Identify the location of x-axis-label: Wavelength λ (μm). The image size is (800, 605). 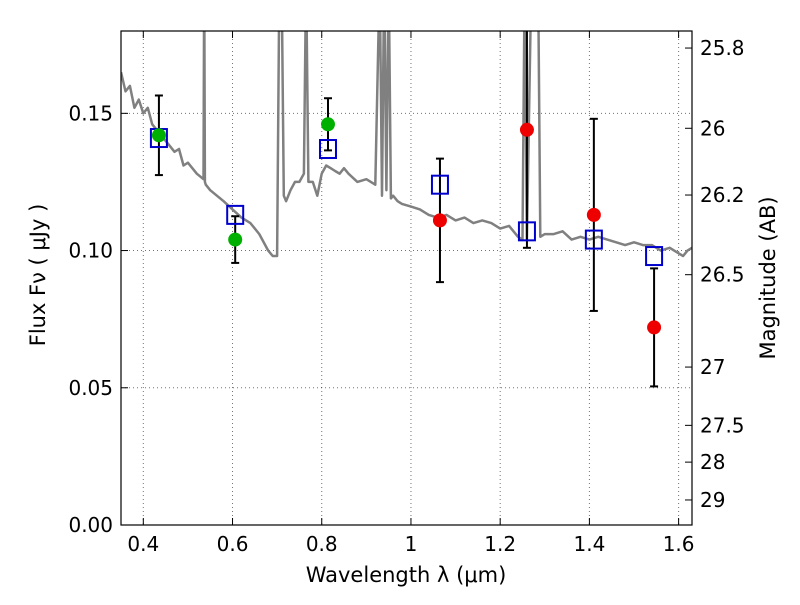
(406, 575).